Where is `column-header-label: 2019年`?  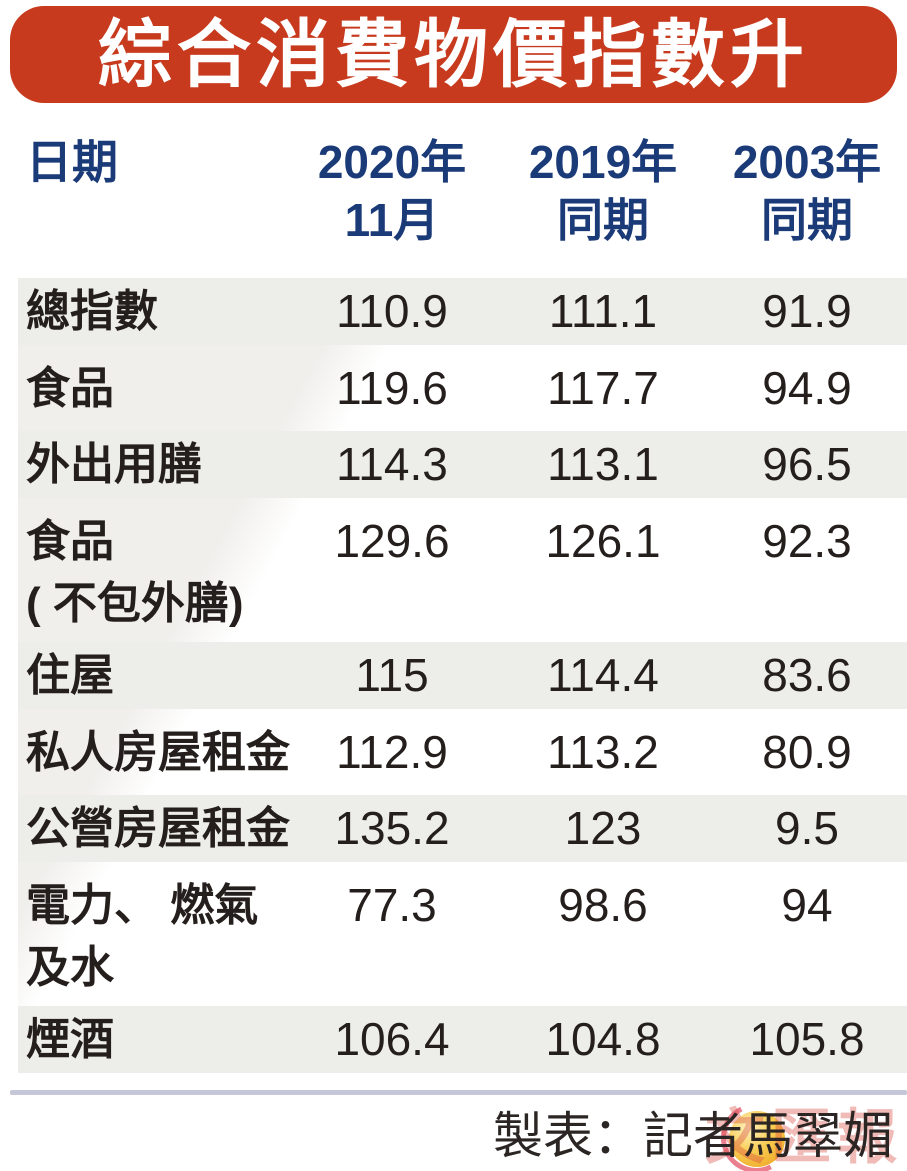
column-header-label: 2019年 is located at coordinates (603, 162).